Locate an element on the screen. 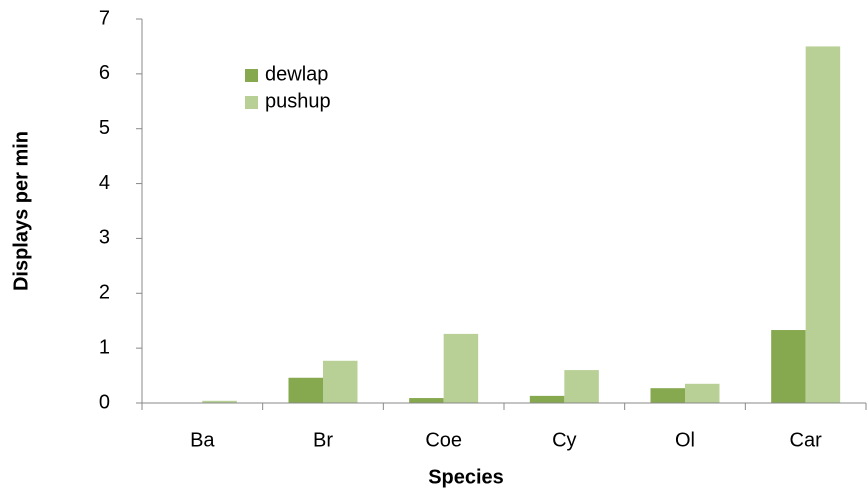  x-tick-label: Cy is located at coordinates (564, 440).